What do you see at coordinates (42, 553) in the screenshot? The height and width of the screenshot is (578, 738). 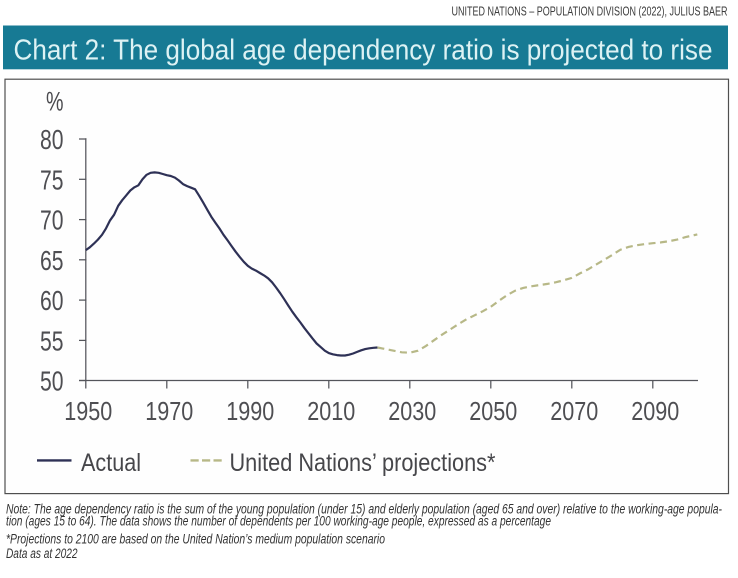 I see `svg-text: Data as at 2022` at bounding box center [42, 553].